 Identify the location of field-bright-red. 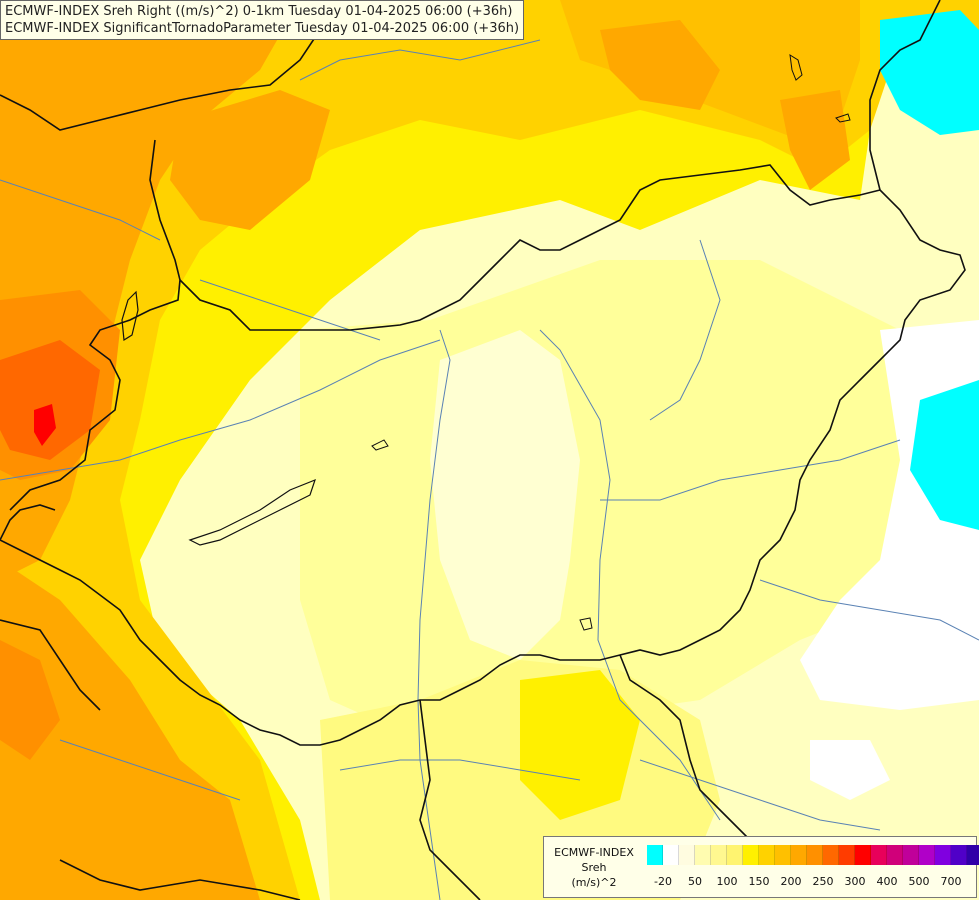
(45, 425).